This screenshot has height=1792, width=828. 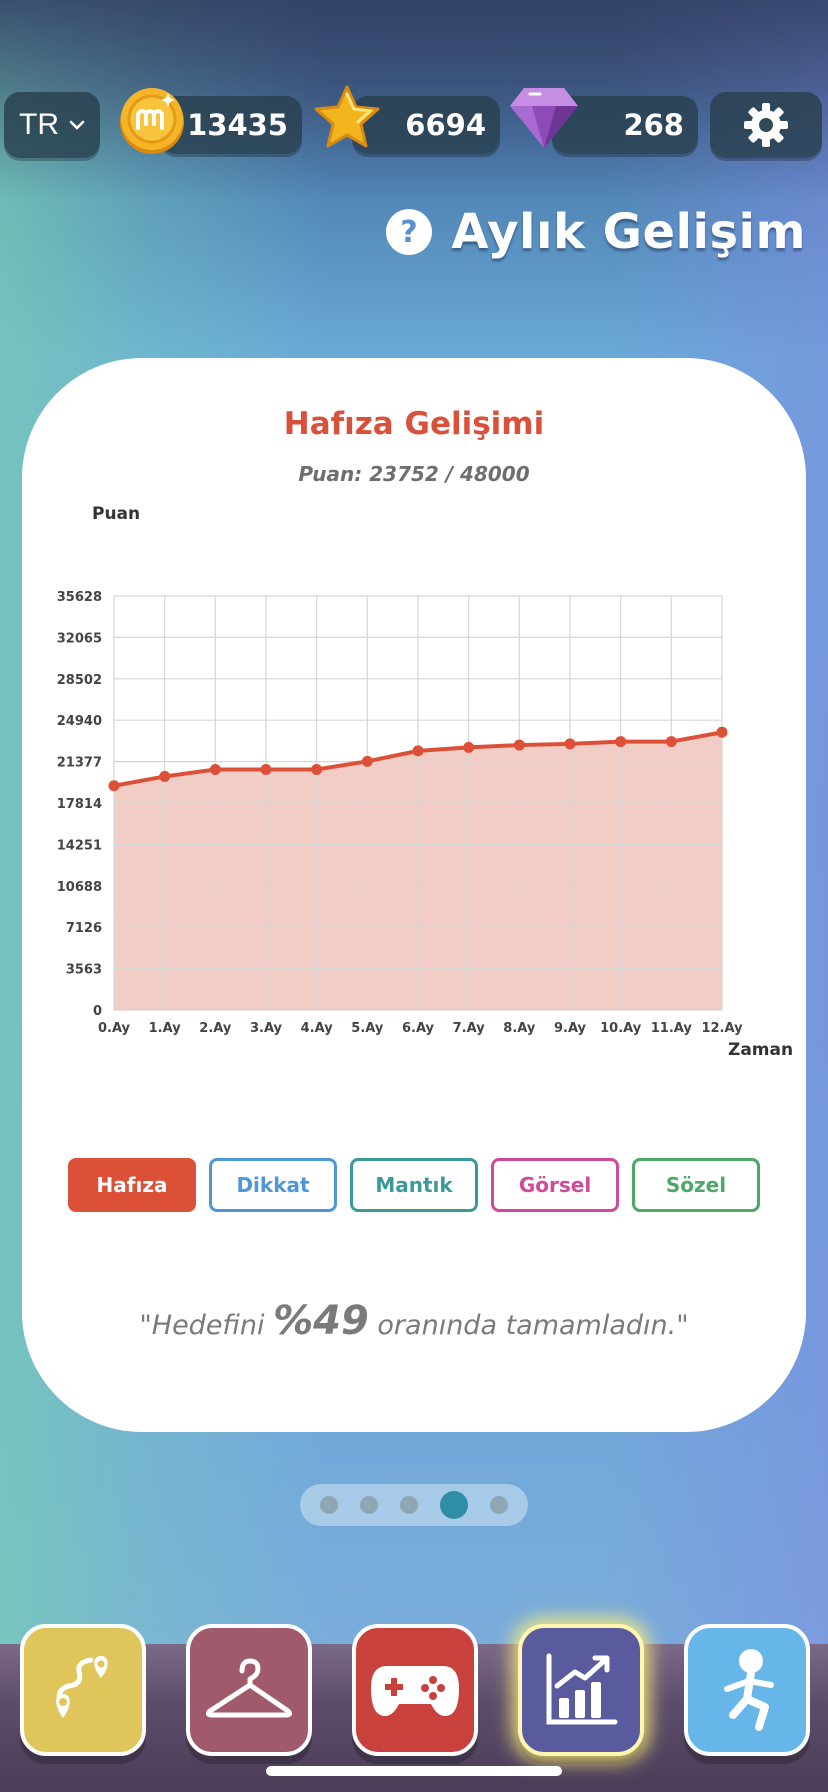 What do you see at coordinates (132, 1185) in the screenshot?
I see `tab-hafıza: Hafıza` at bounding box center [132, 1185].